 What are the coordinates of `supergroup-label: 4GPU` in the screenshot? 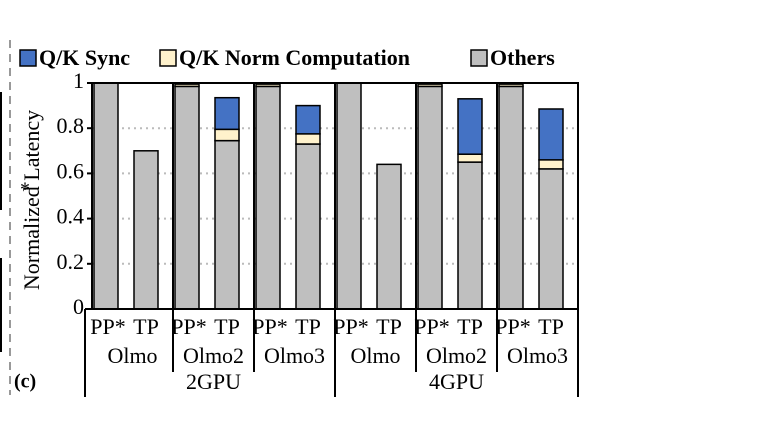 It's located at (456, 381).